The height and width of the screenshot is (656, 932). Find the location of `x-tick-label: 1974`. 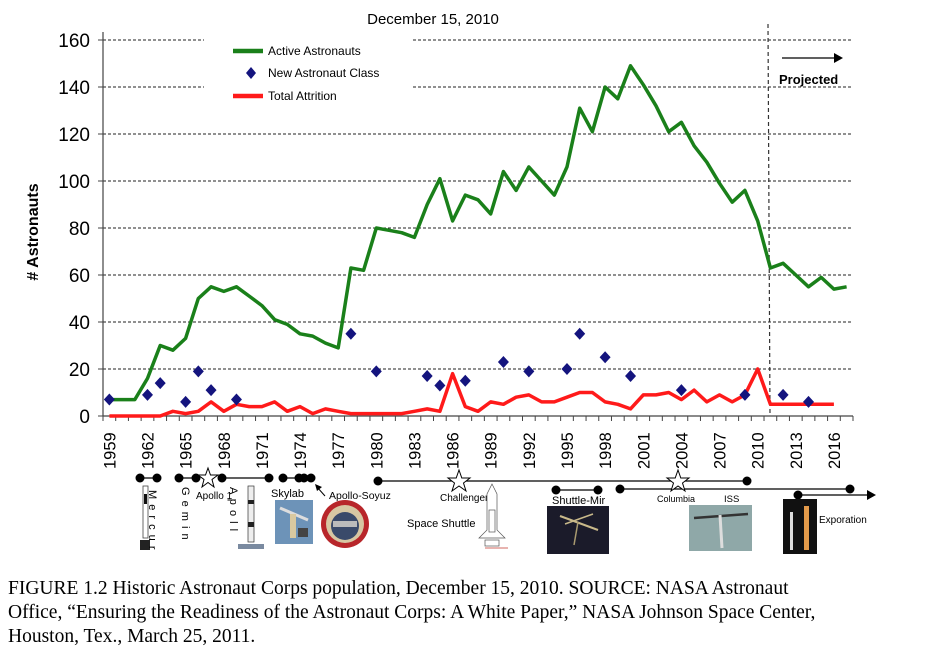

x-tick-label: 1974 is located at coordinates (301, 450).